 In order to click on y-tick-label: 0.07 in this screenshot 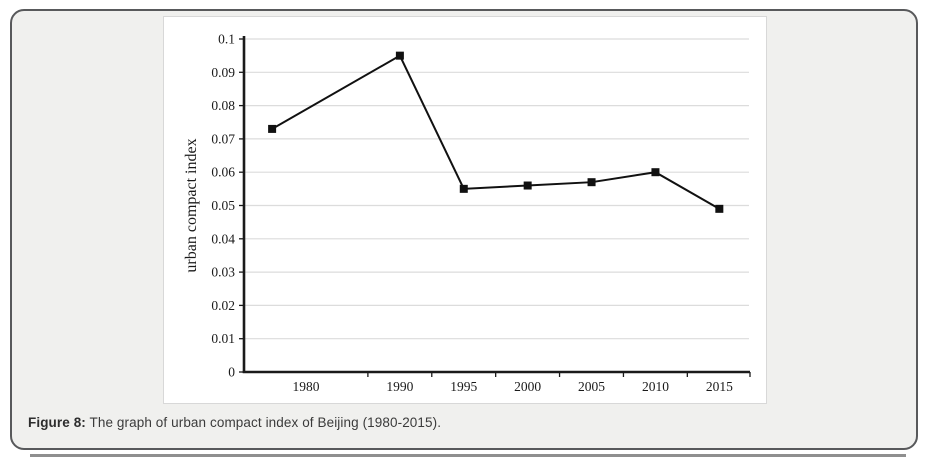, I will do `click(223, 138)`.